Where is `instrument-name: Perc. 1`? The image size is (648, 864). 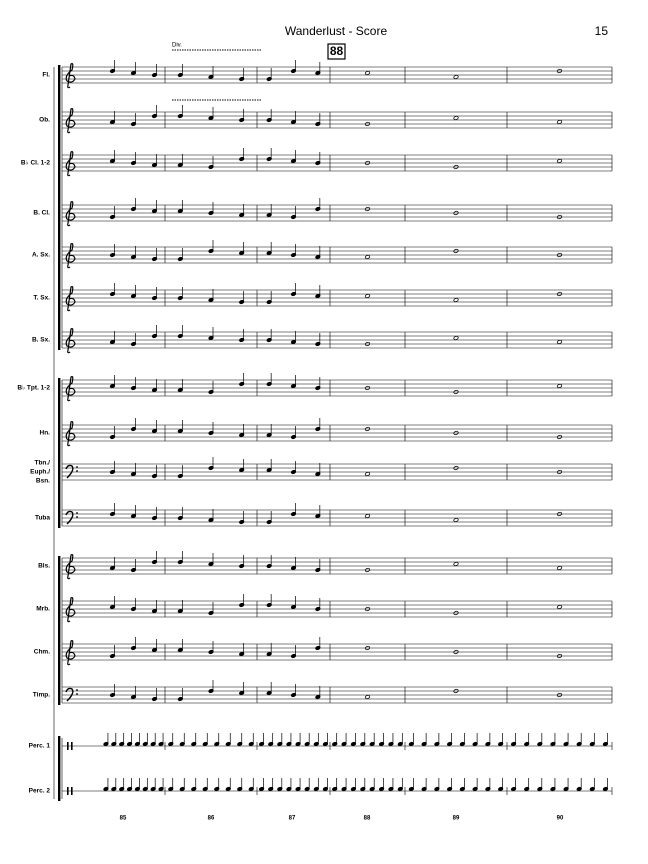 instrument-name: Perc. 1 is located at coordinates (40, 746).